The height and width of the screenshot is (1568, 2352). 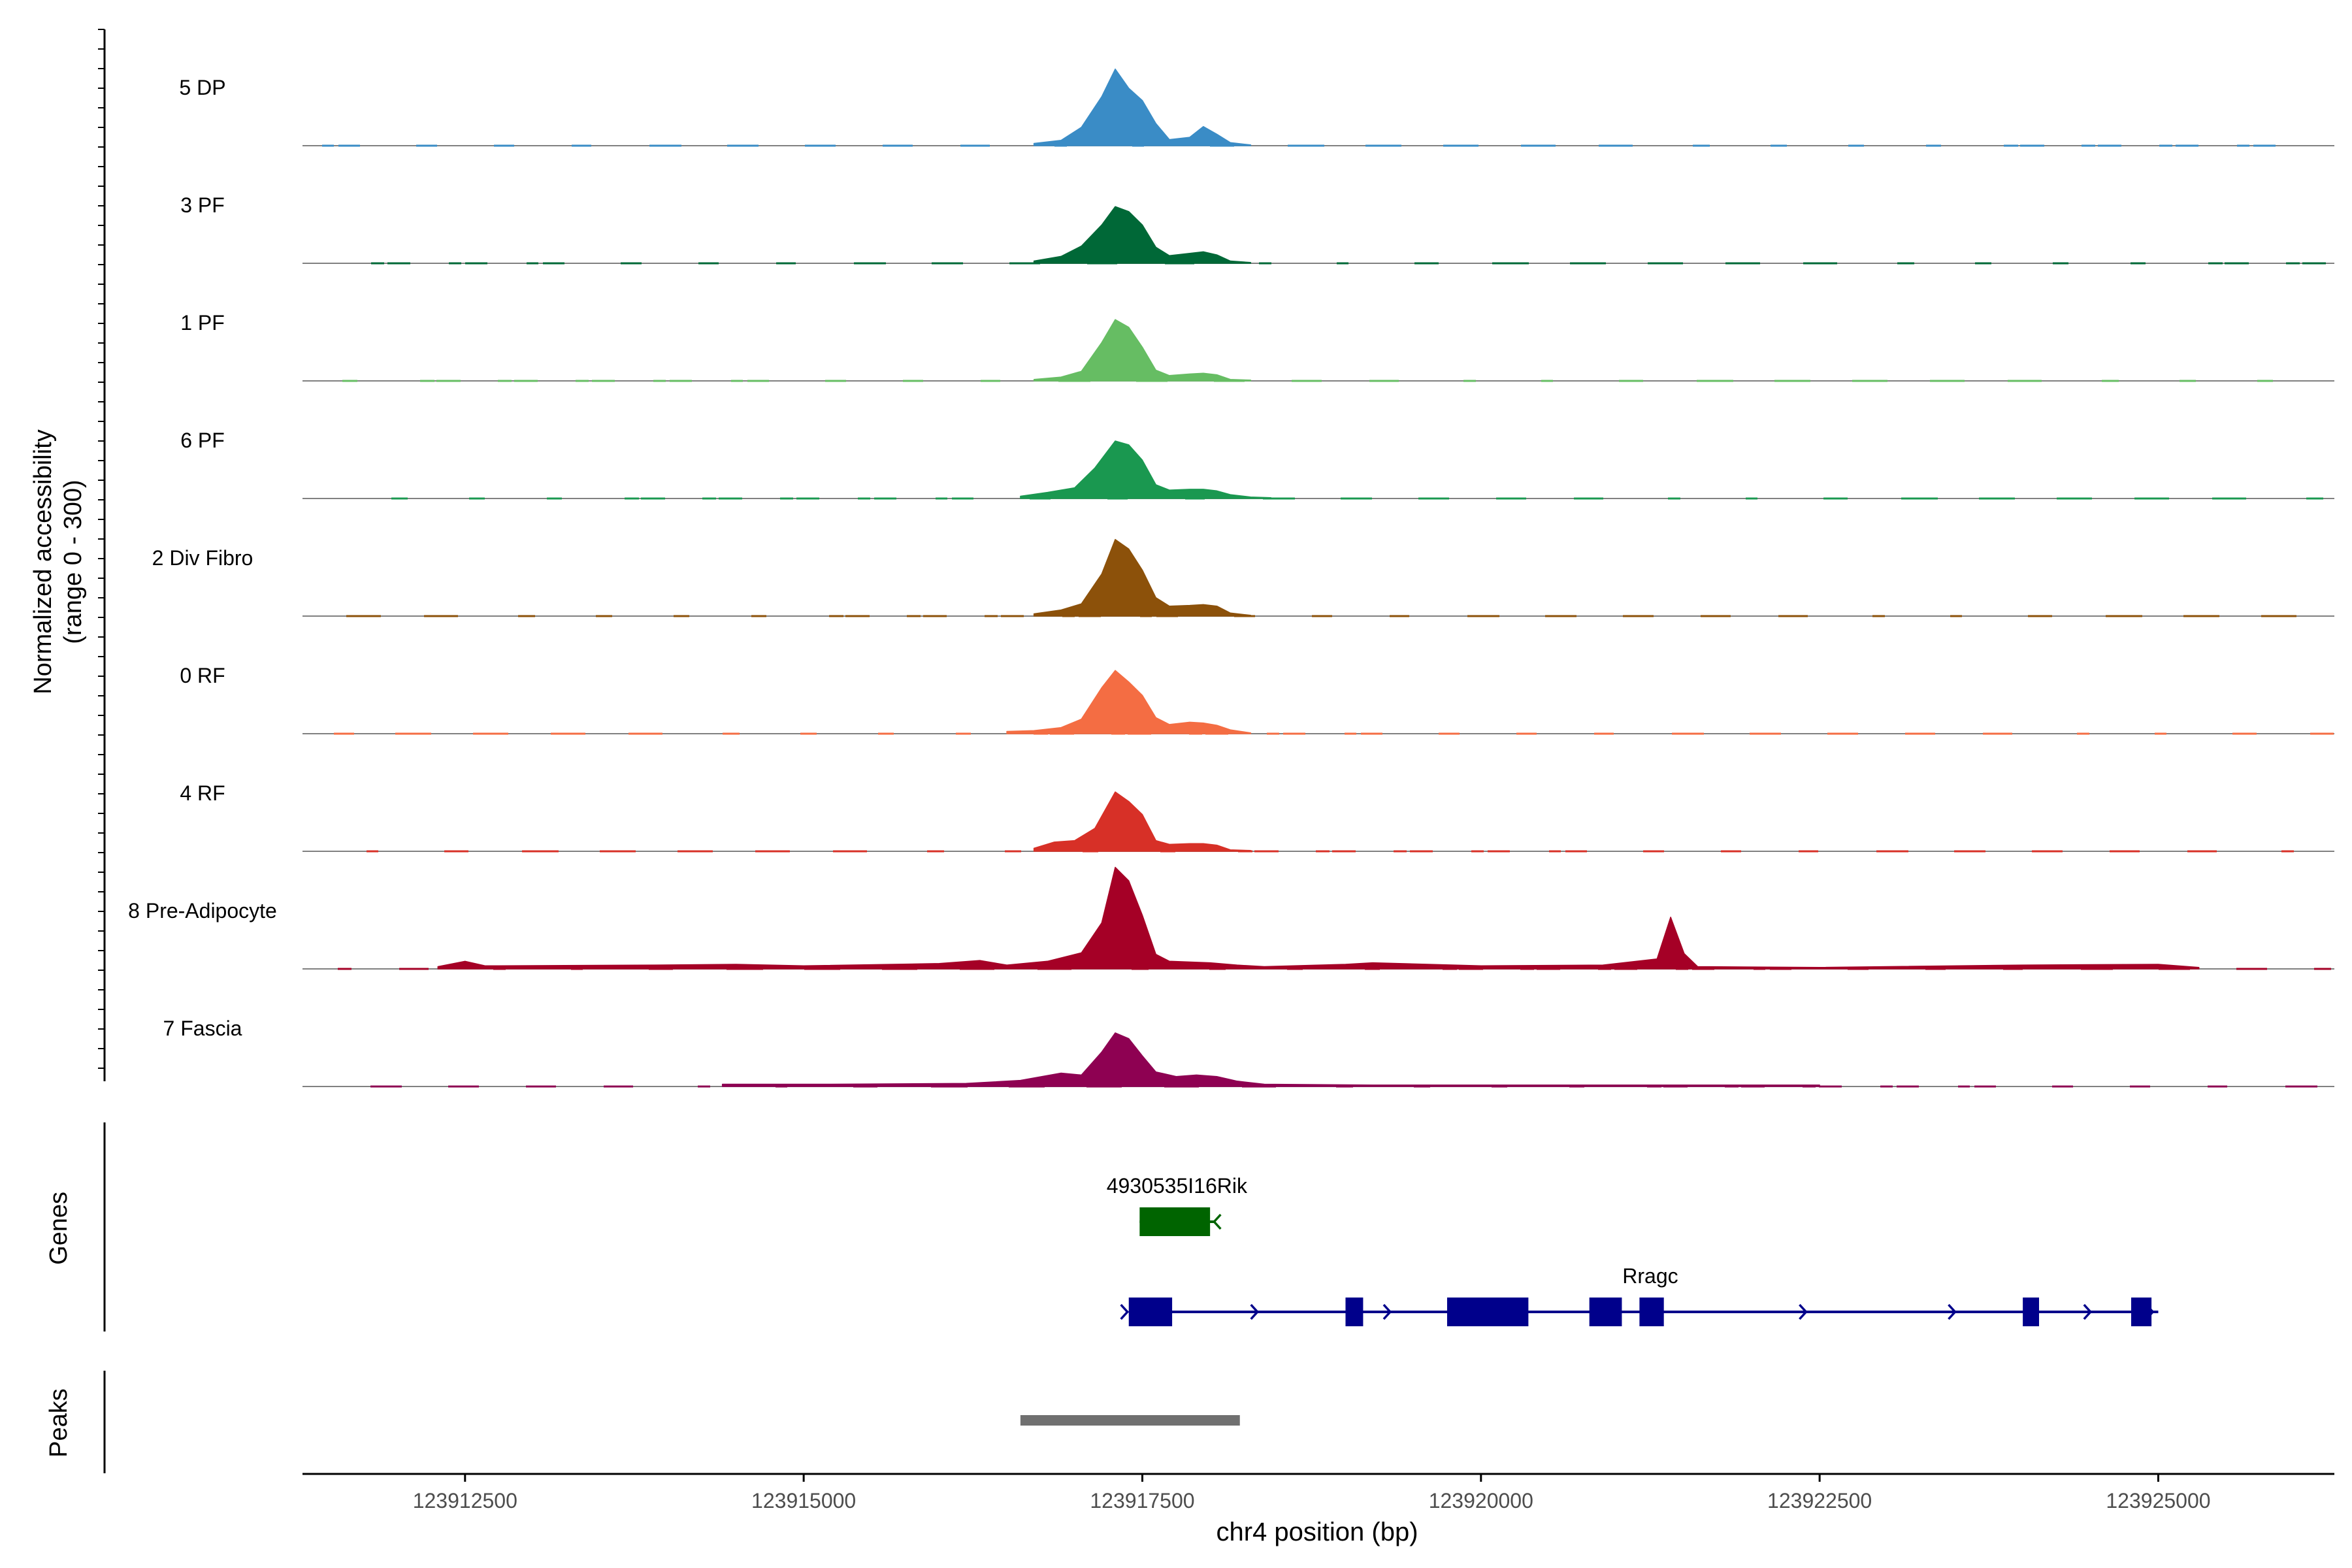 I want to click on track-label: 0 RF, so click(x=202, y=675).